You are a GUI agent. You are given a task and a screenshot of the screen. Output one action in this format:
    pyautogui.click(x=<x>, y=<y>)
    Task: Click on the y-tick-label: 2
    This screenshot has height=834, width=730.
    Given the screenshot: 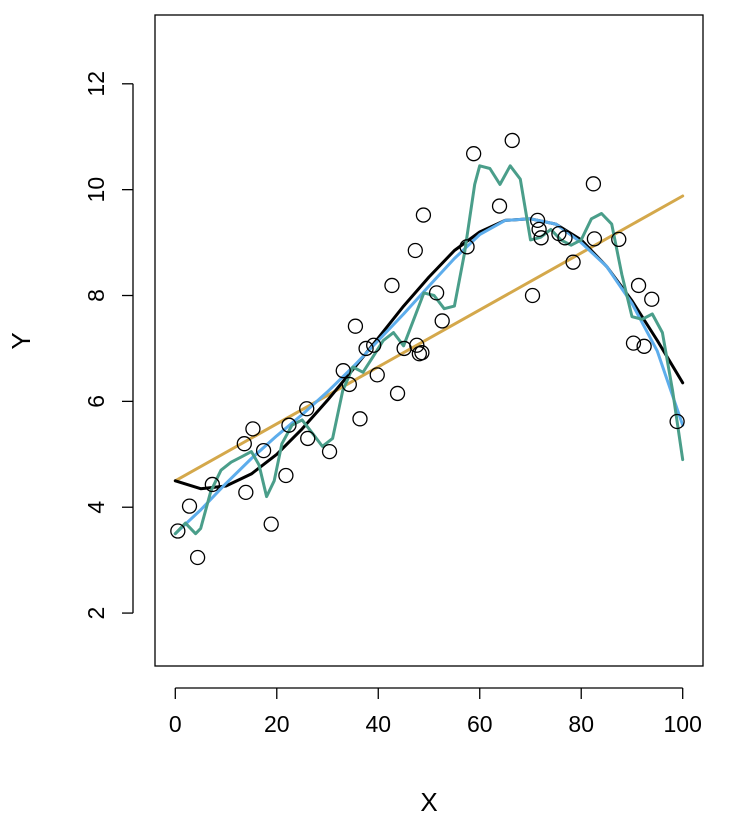 What is the action you would take?
    pyautogui.click(x=96, y=613)
    